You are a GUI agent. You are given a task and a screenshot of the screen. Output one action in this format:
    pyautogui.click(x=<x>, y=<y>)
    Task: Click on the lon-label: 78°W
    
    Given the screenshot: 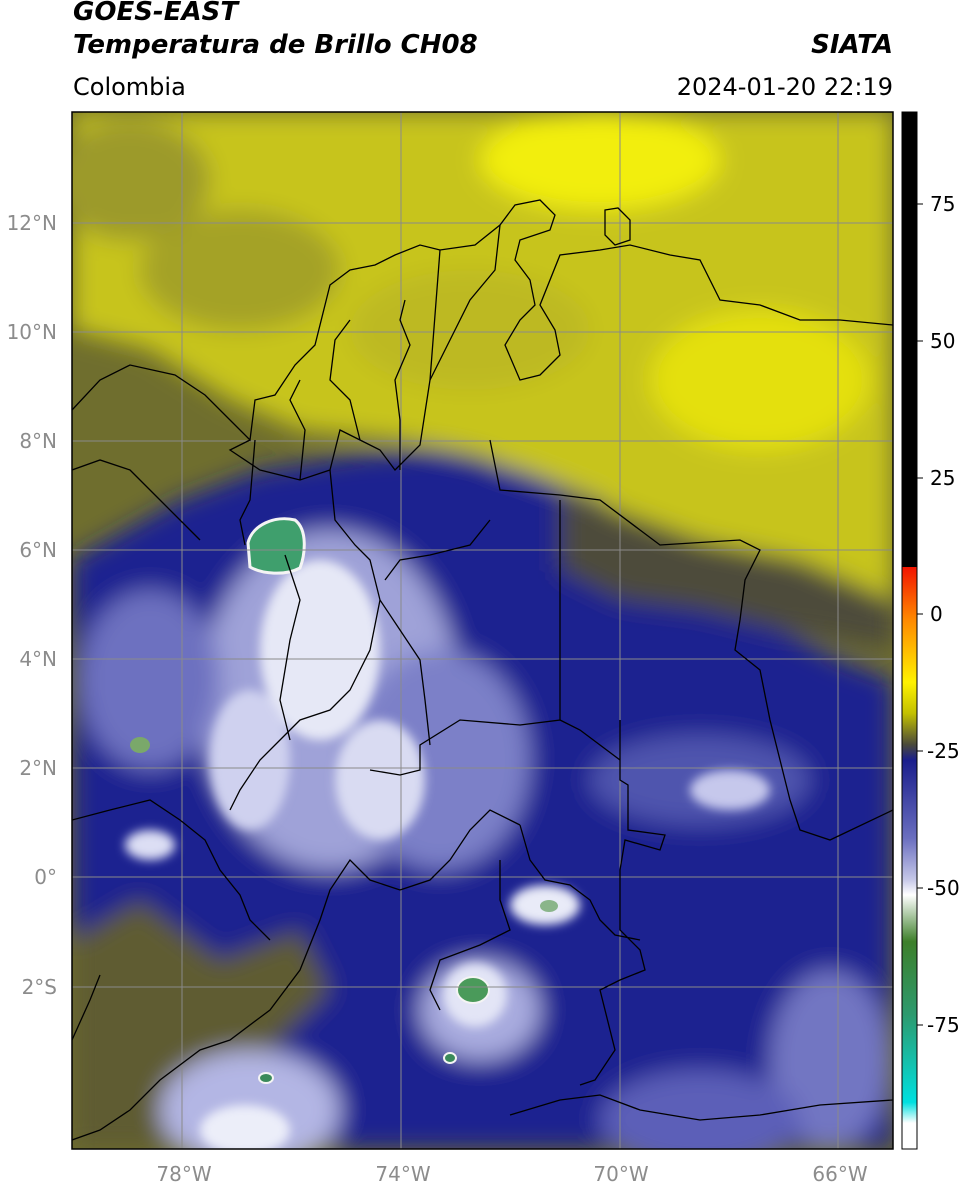 What is the action you would take?
    pyautogui.click(x=183, y=1174)
    